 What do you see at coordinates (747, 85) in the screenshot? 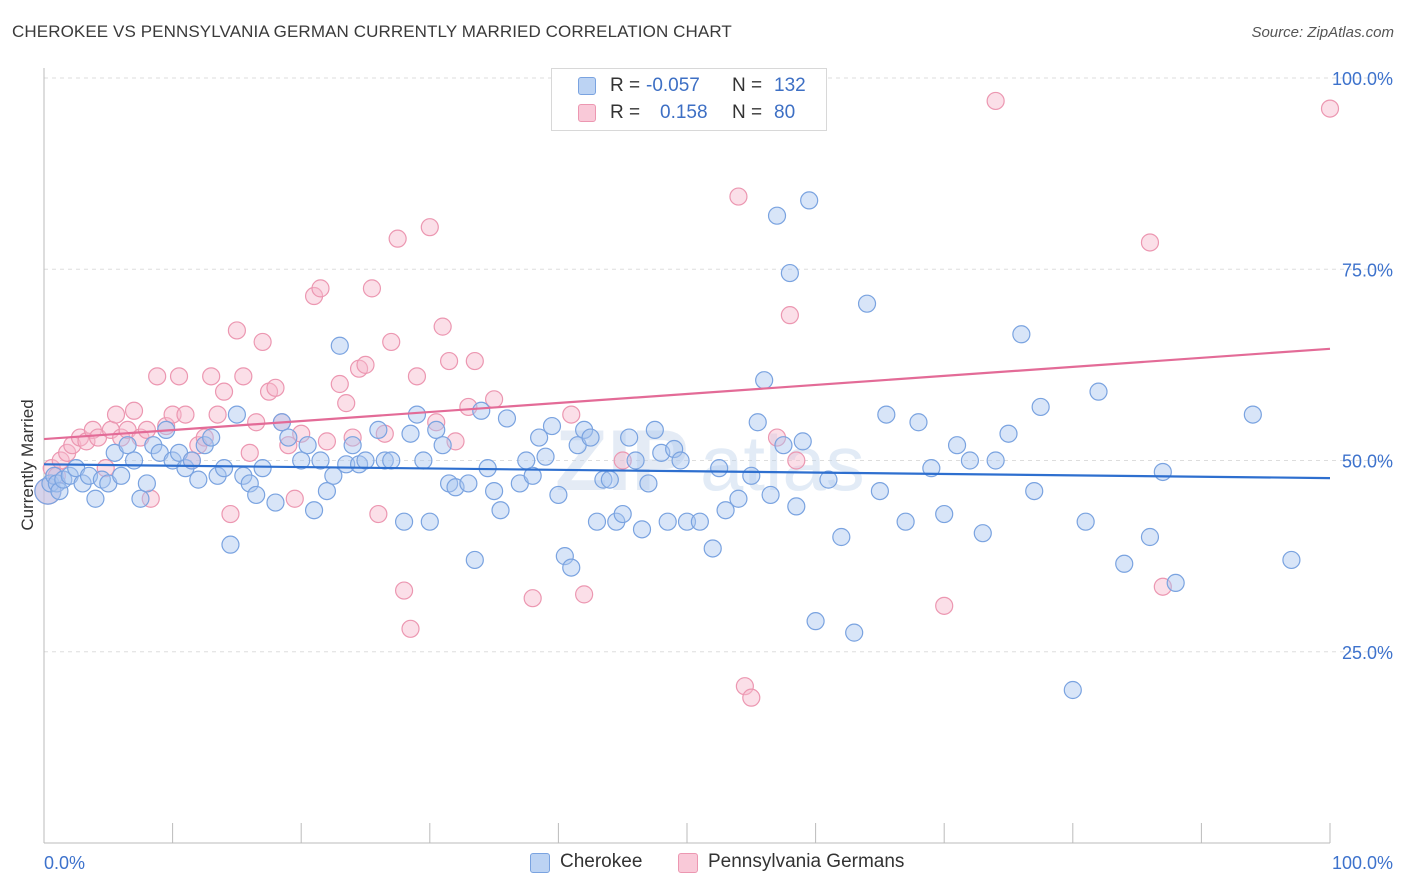
I see `legend-n-label: N =` at bounding box center [747, 85].